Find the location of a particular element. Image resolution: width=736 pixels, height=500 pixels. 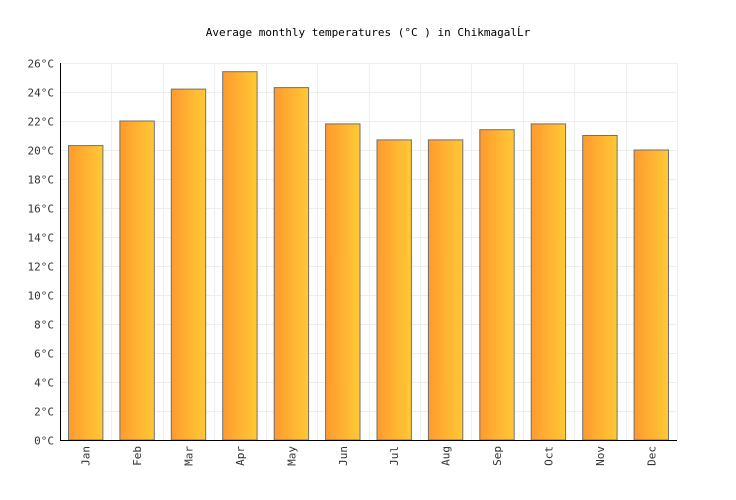

y-tick-label: 2°C is located at coordinates (44, 412).